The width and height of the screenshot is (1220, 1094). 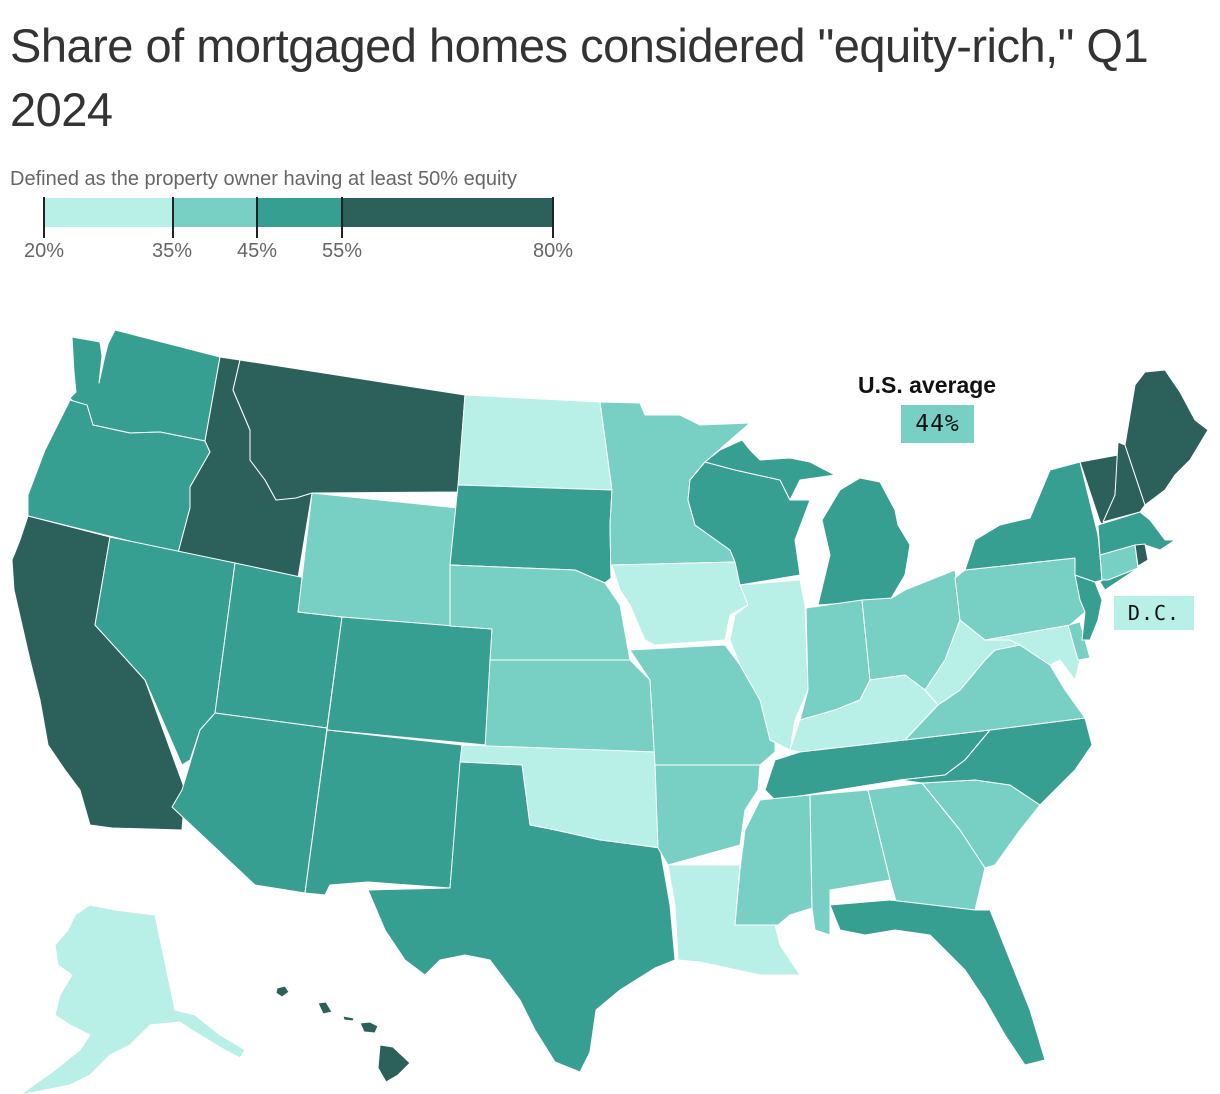 What do you see at coordinates (1079, 641) in the screenshot?
I see `state-DE` at bounding box center [1079, 641].